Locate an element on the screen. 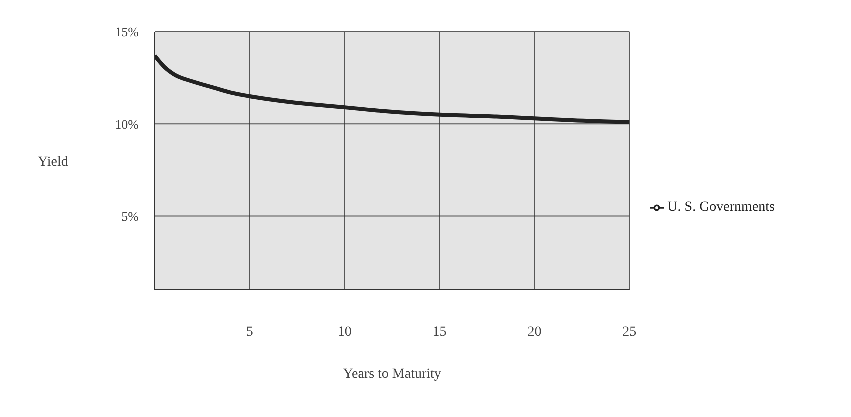  x-tick-label: 5 is located at coordinates (250, 332).